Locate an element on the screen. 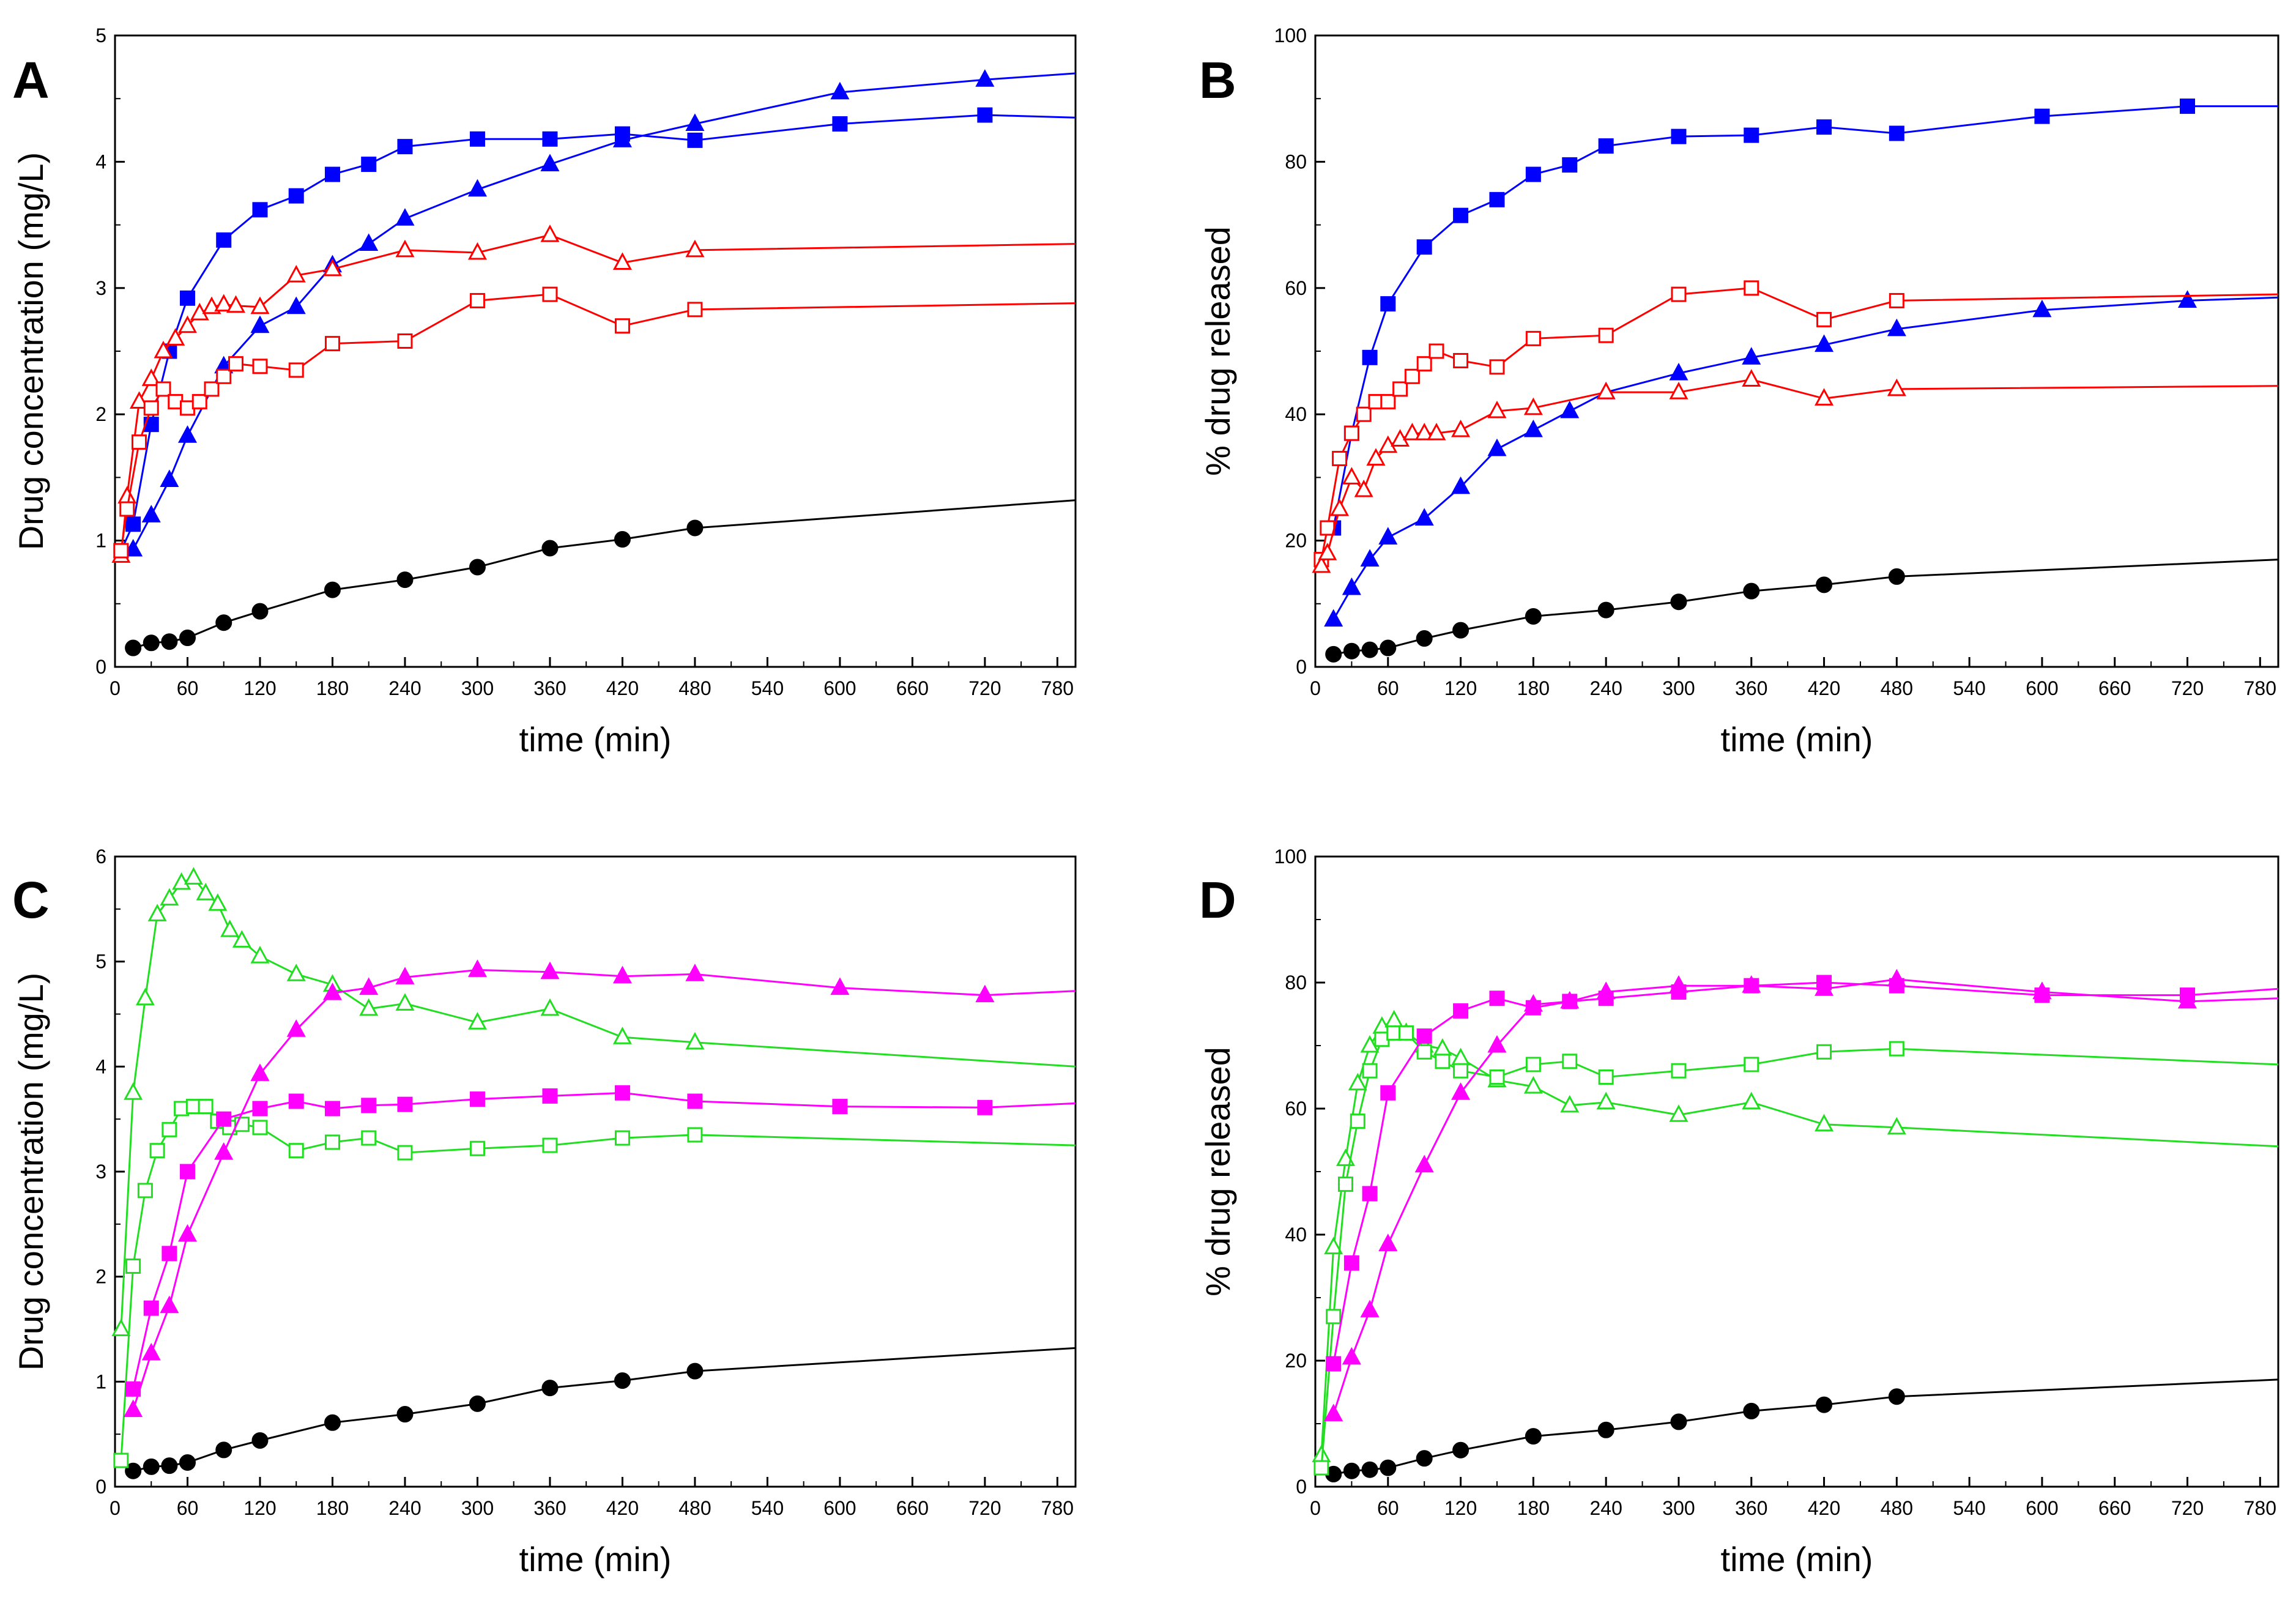 Image resolution: width=2296 pixels, height=1606 pixels. x-tick-label: 660 is located at coordinates (912, 1508).